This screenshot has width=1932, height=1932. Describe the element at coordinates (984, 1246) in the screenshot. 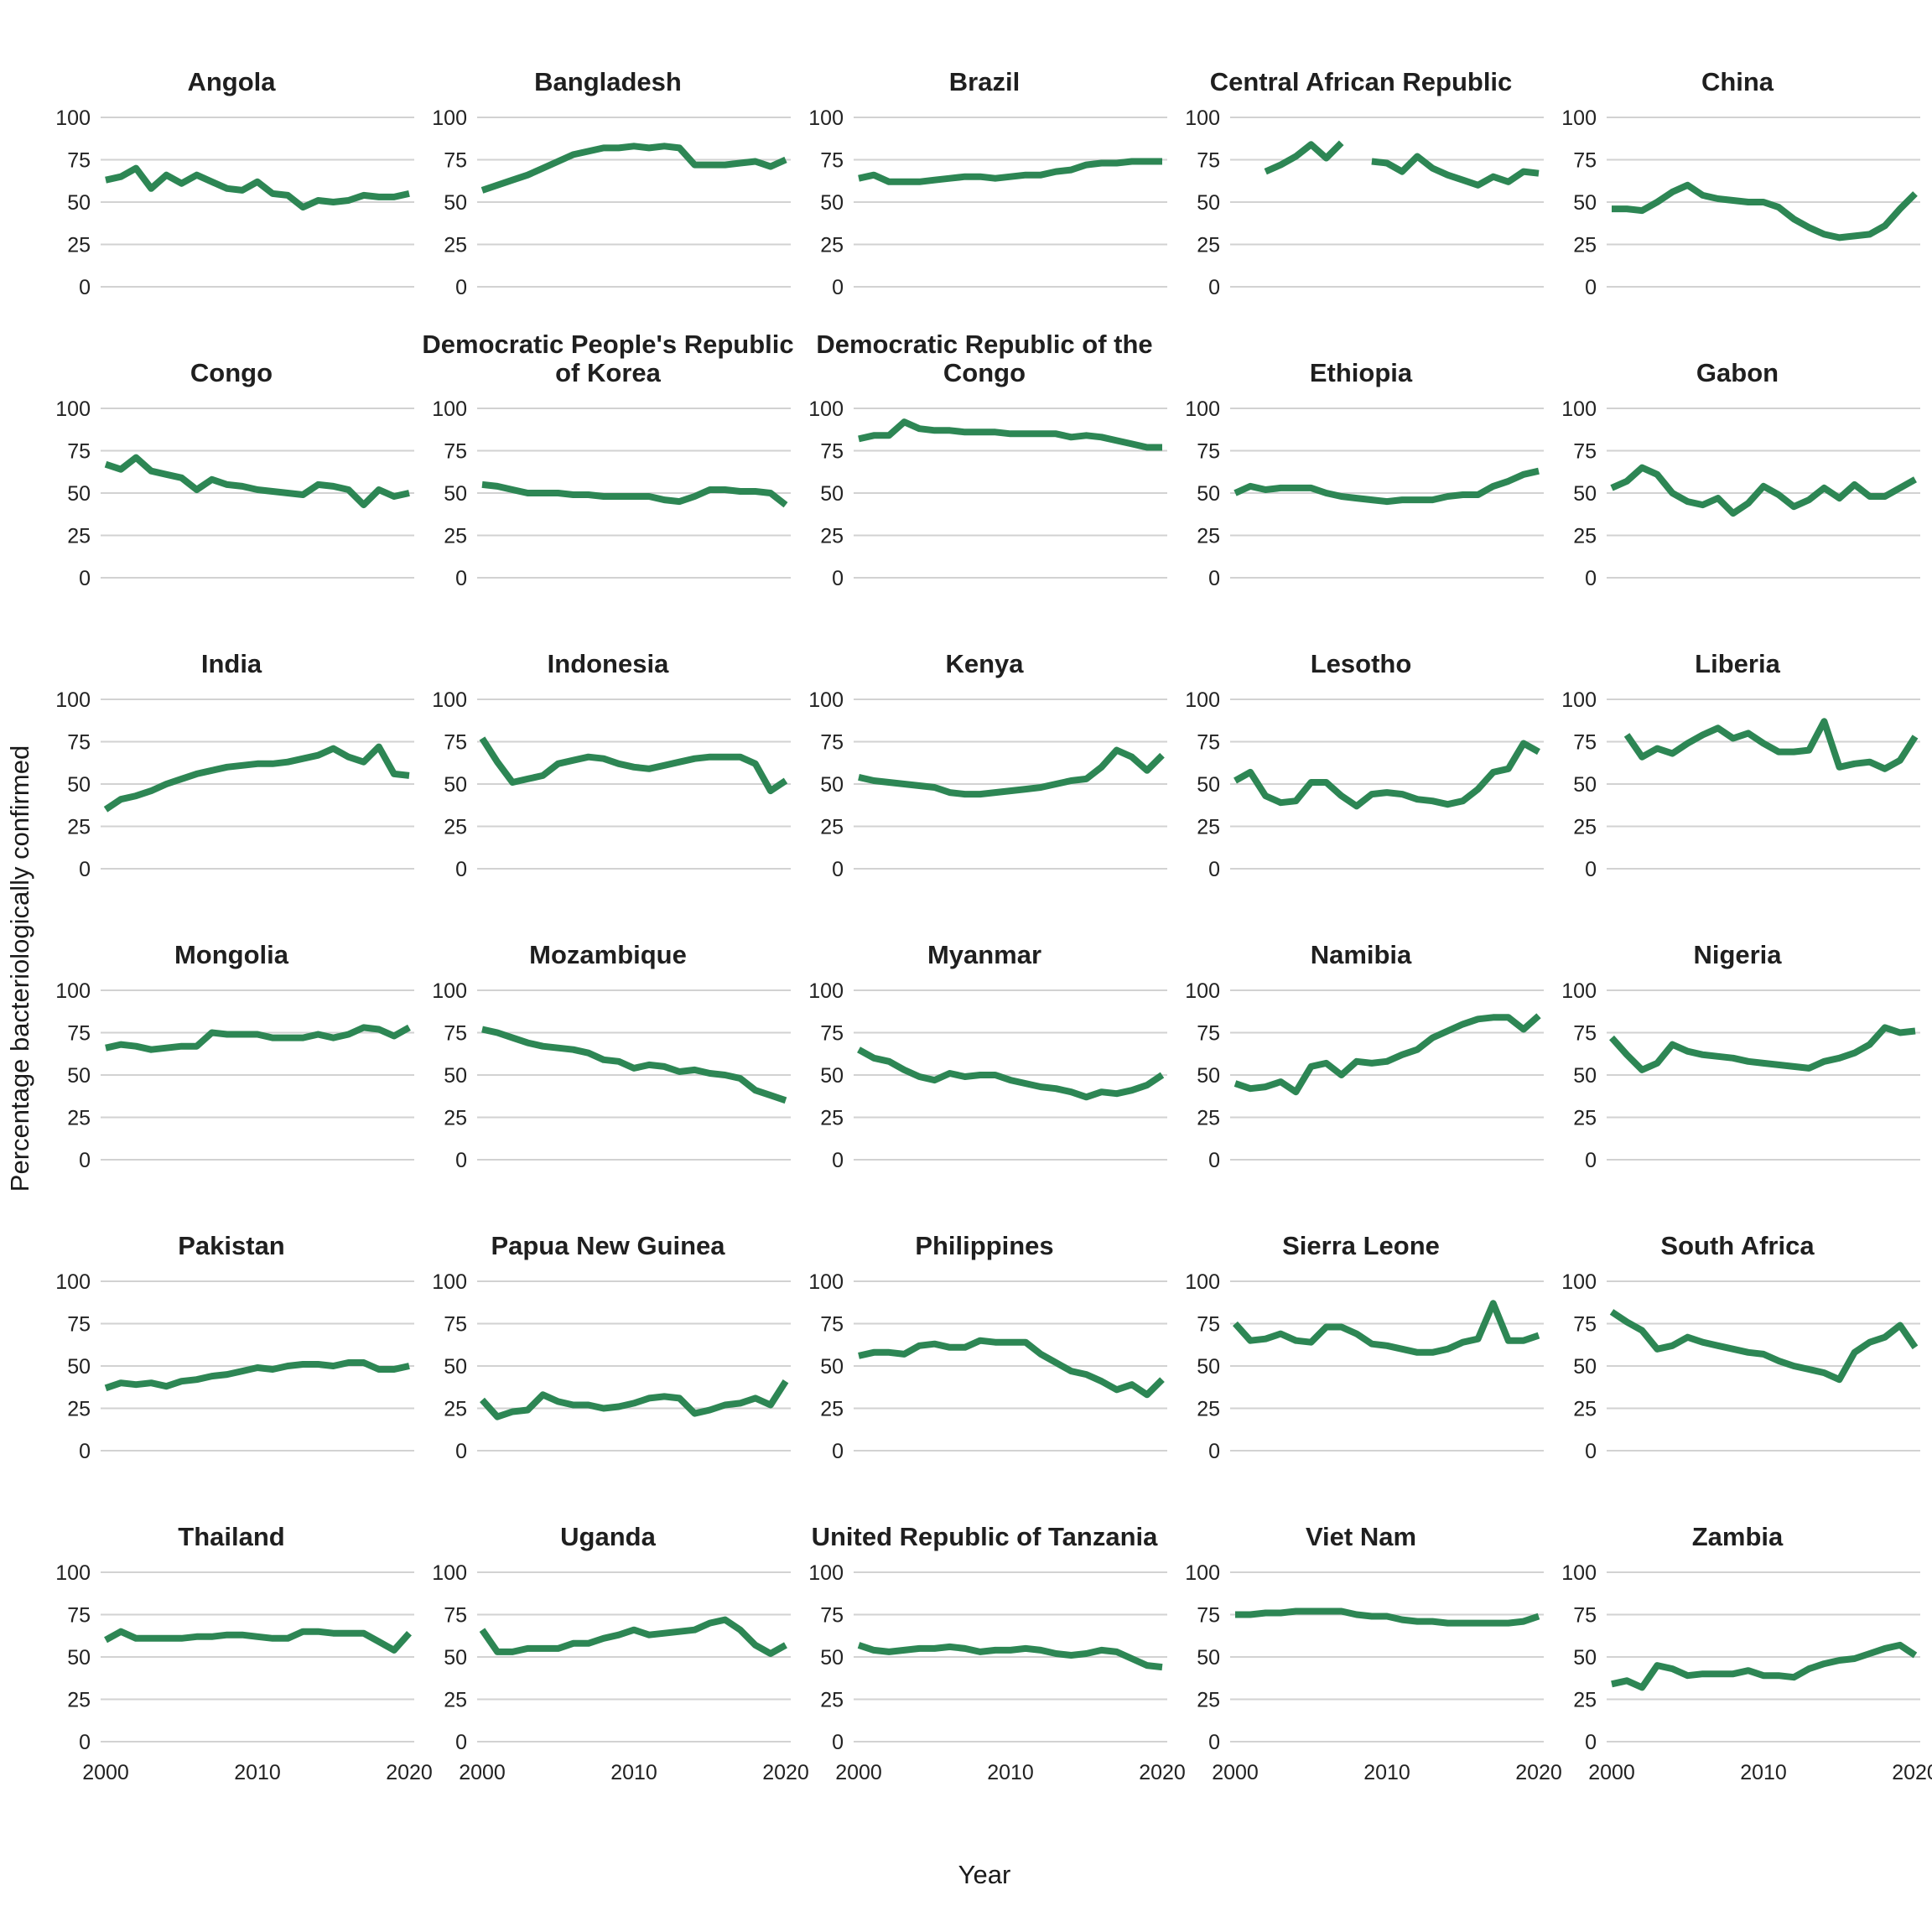

I see `panel-title: Philippines` at that location.